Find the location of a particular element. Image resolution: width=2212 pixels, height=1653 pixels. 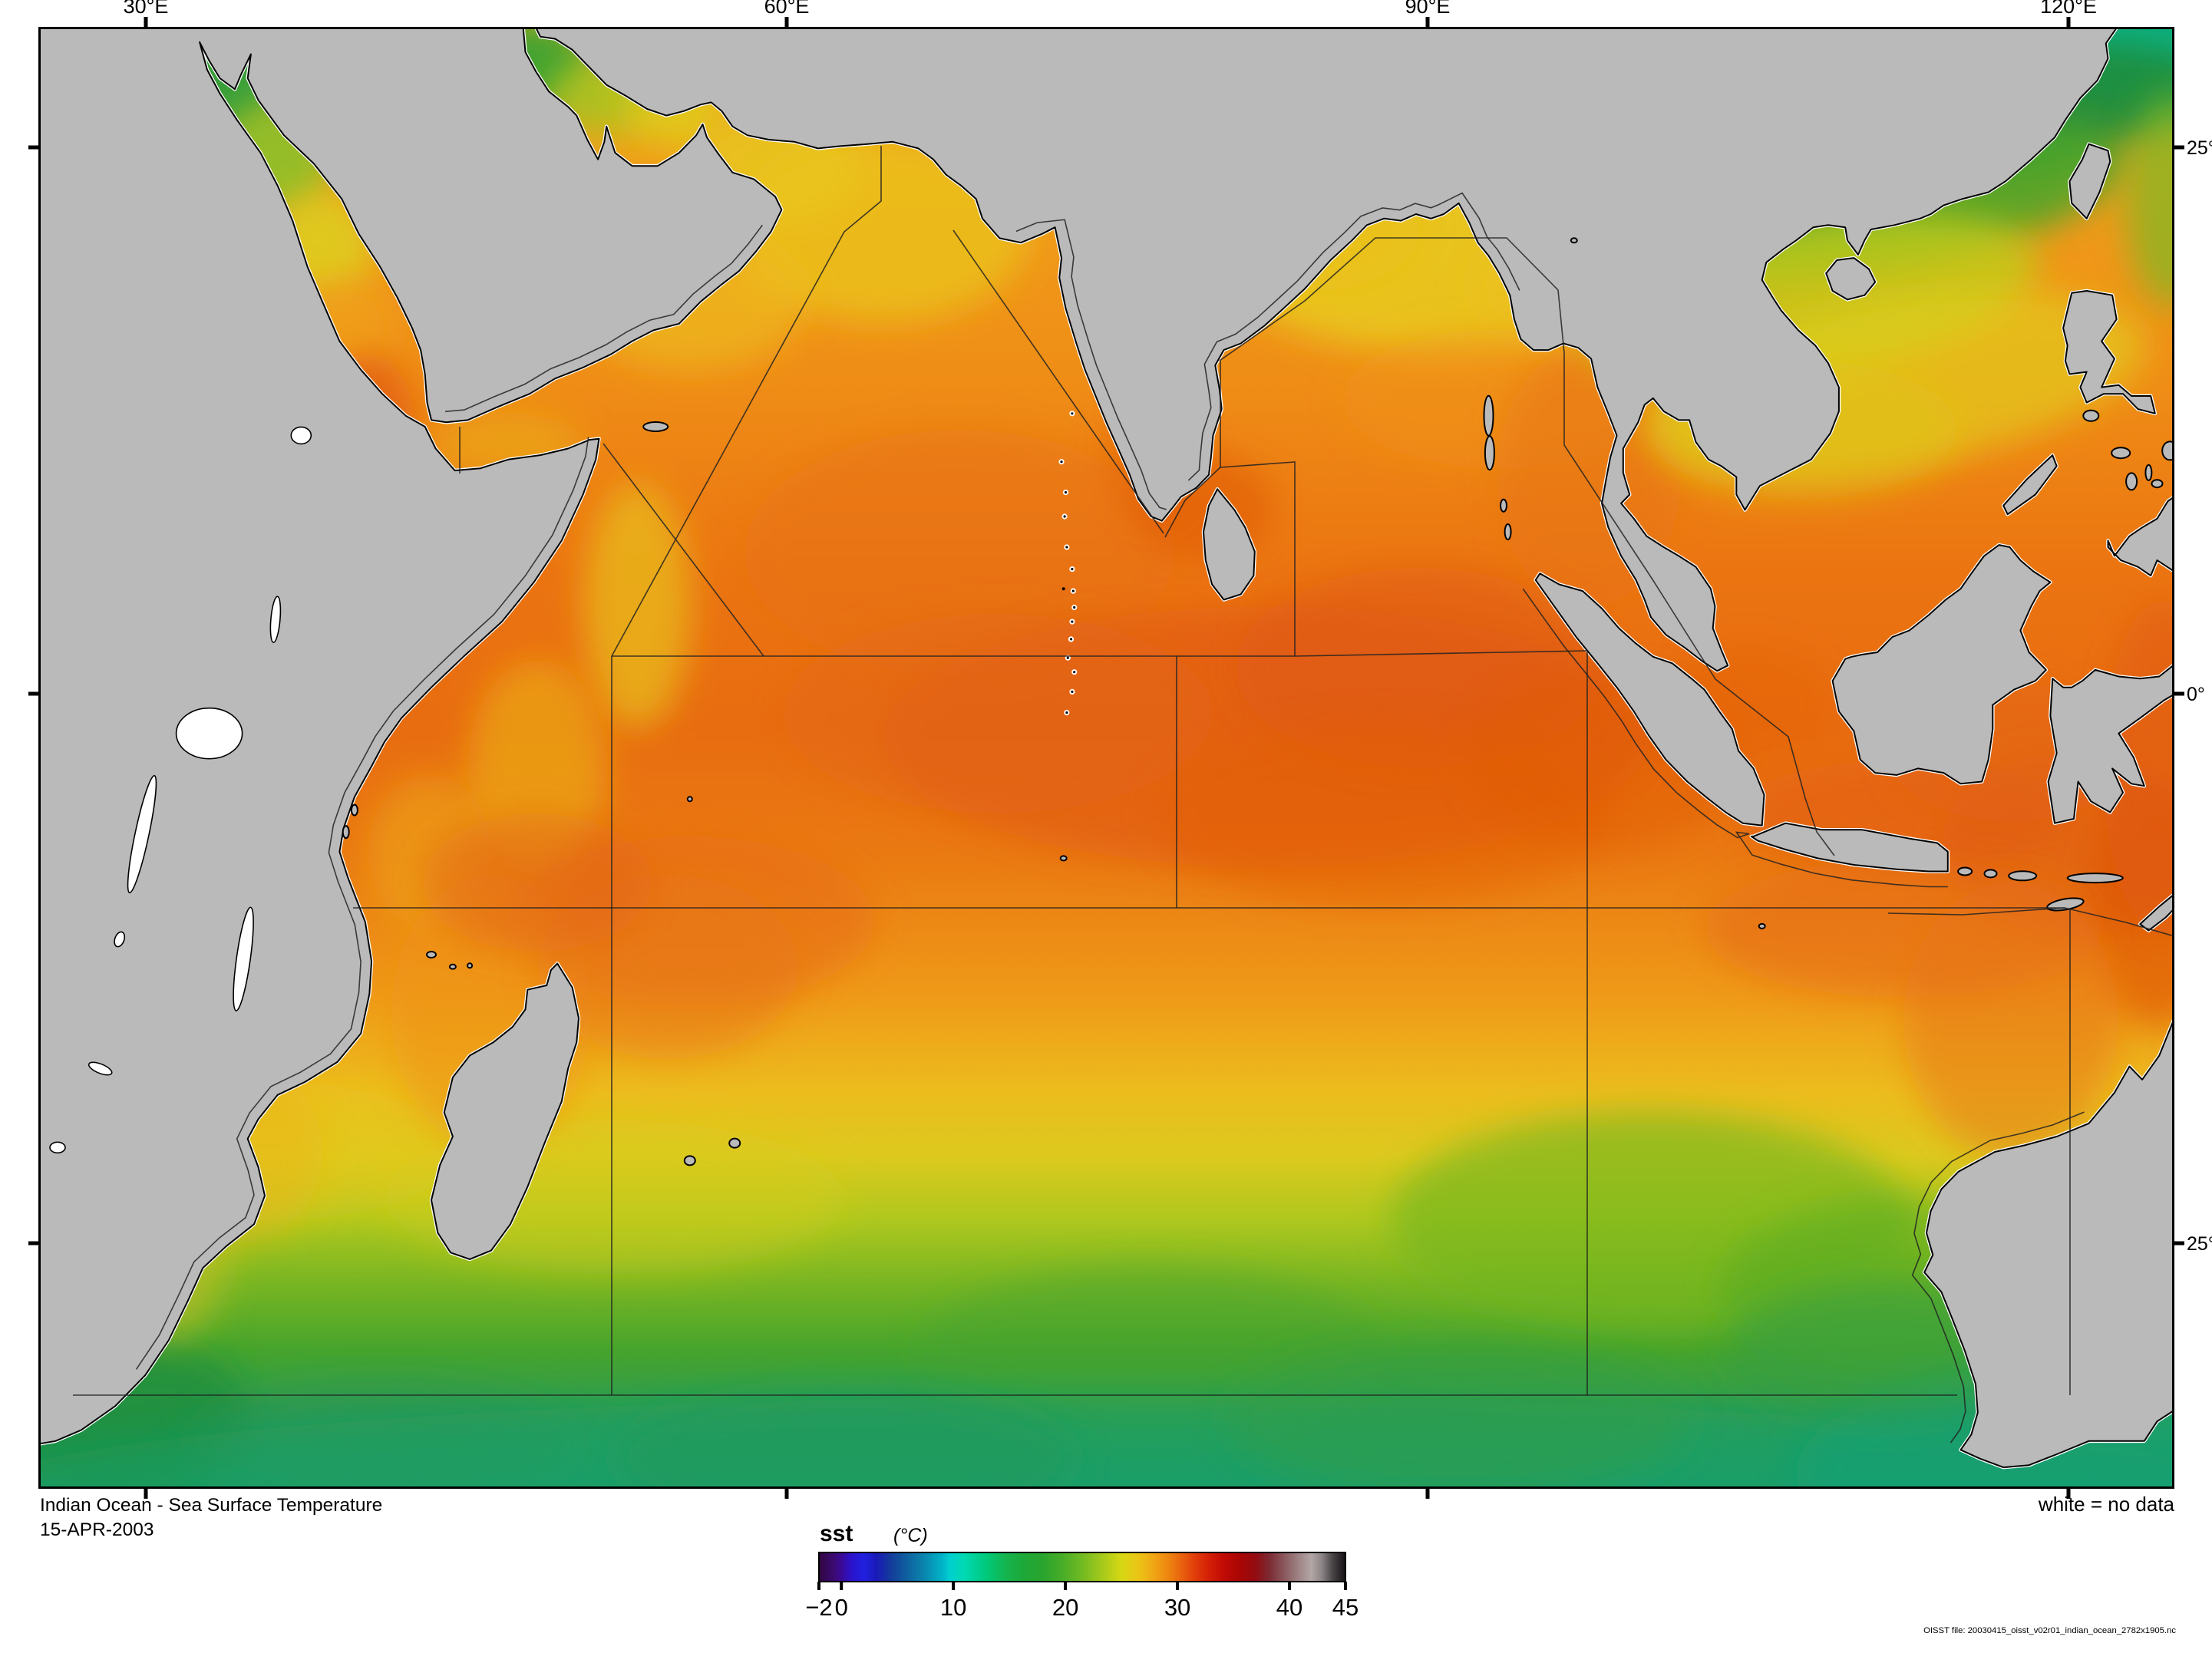

svg-text: 60°E is located at coordinates (787, 9).